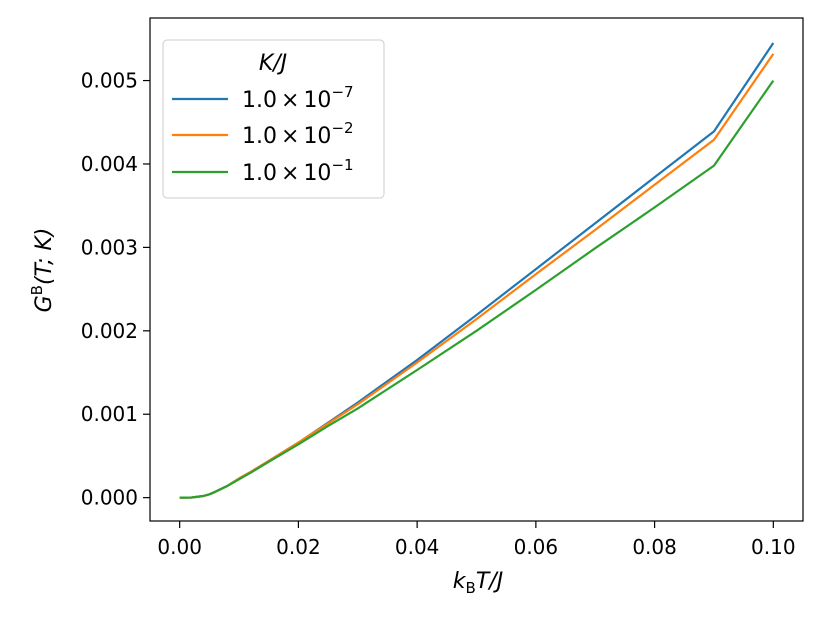 This screenshot has width=830, height=623. Describe the element at coordinates (179, 547) in the screenshot. I see `x-tick-label: 0.00` at that location.